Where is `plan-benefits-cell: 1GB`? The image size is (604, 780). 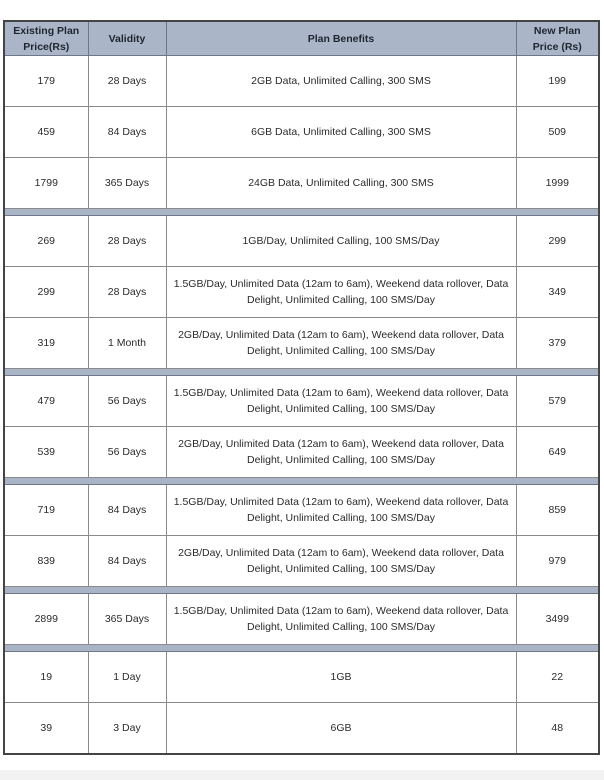 plan-benefits-cell: 1GB is located at coordinates (341, 677).